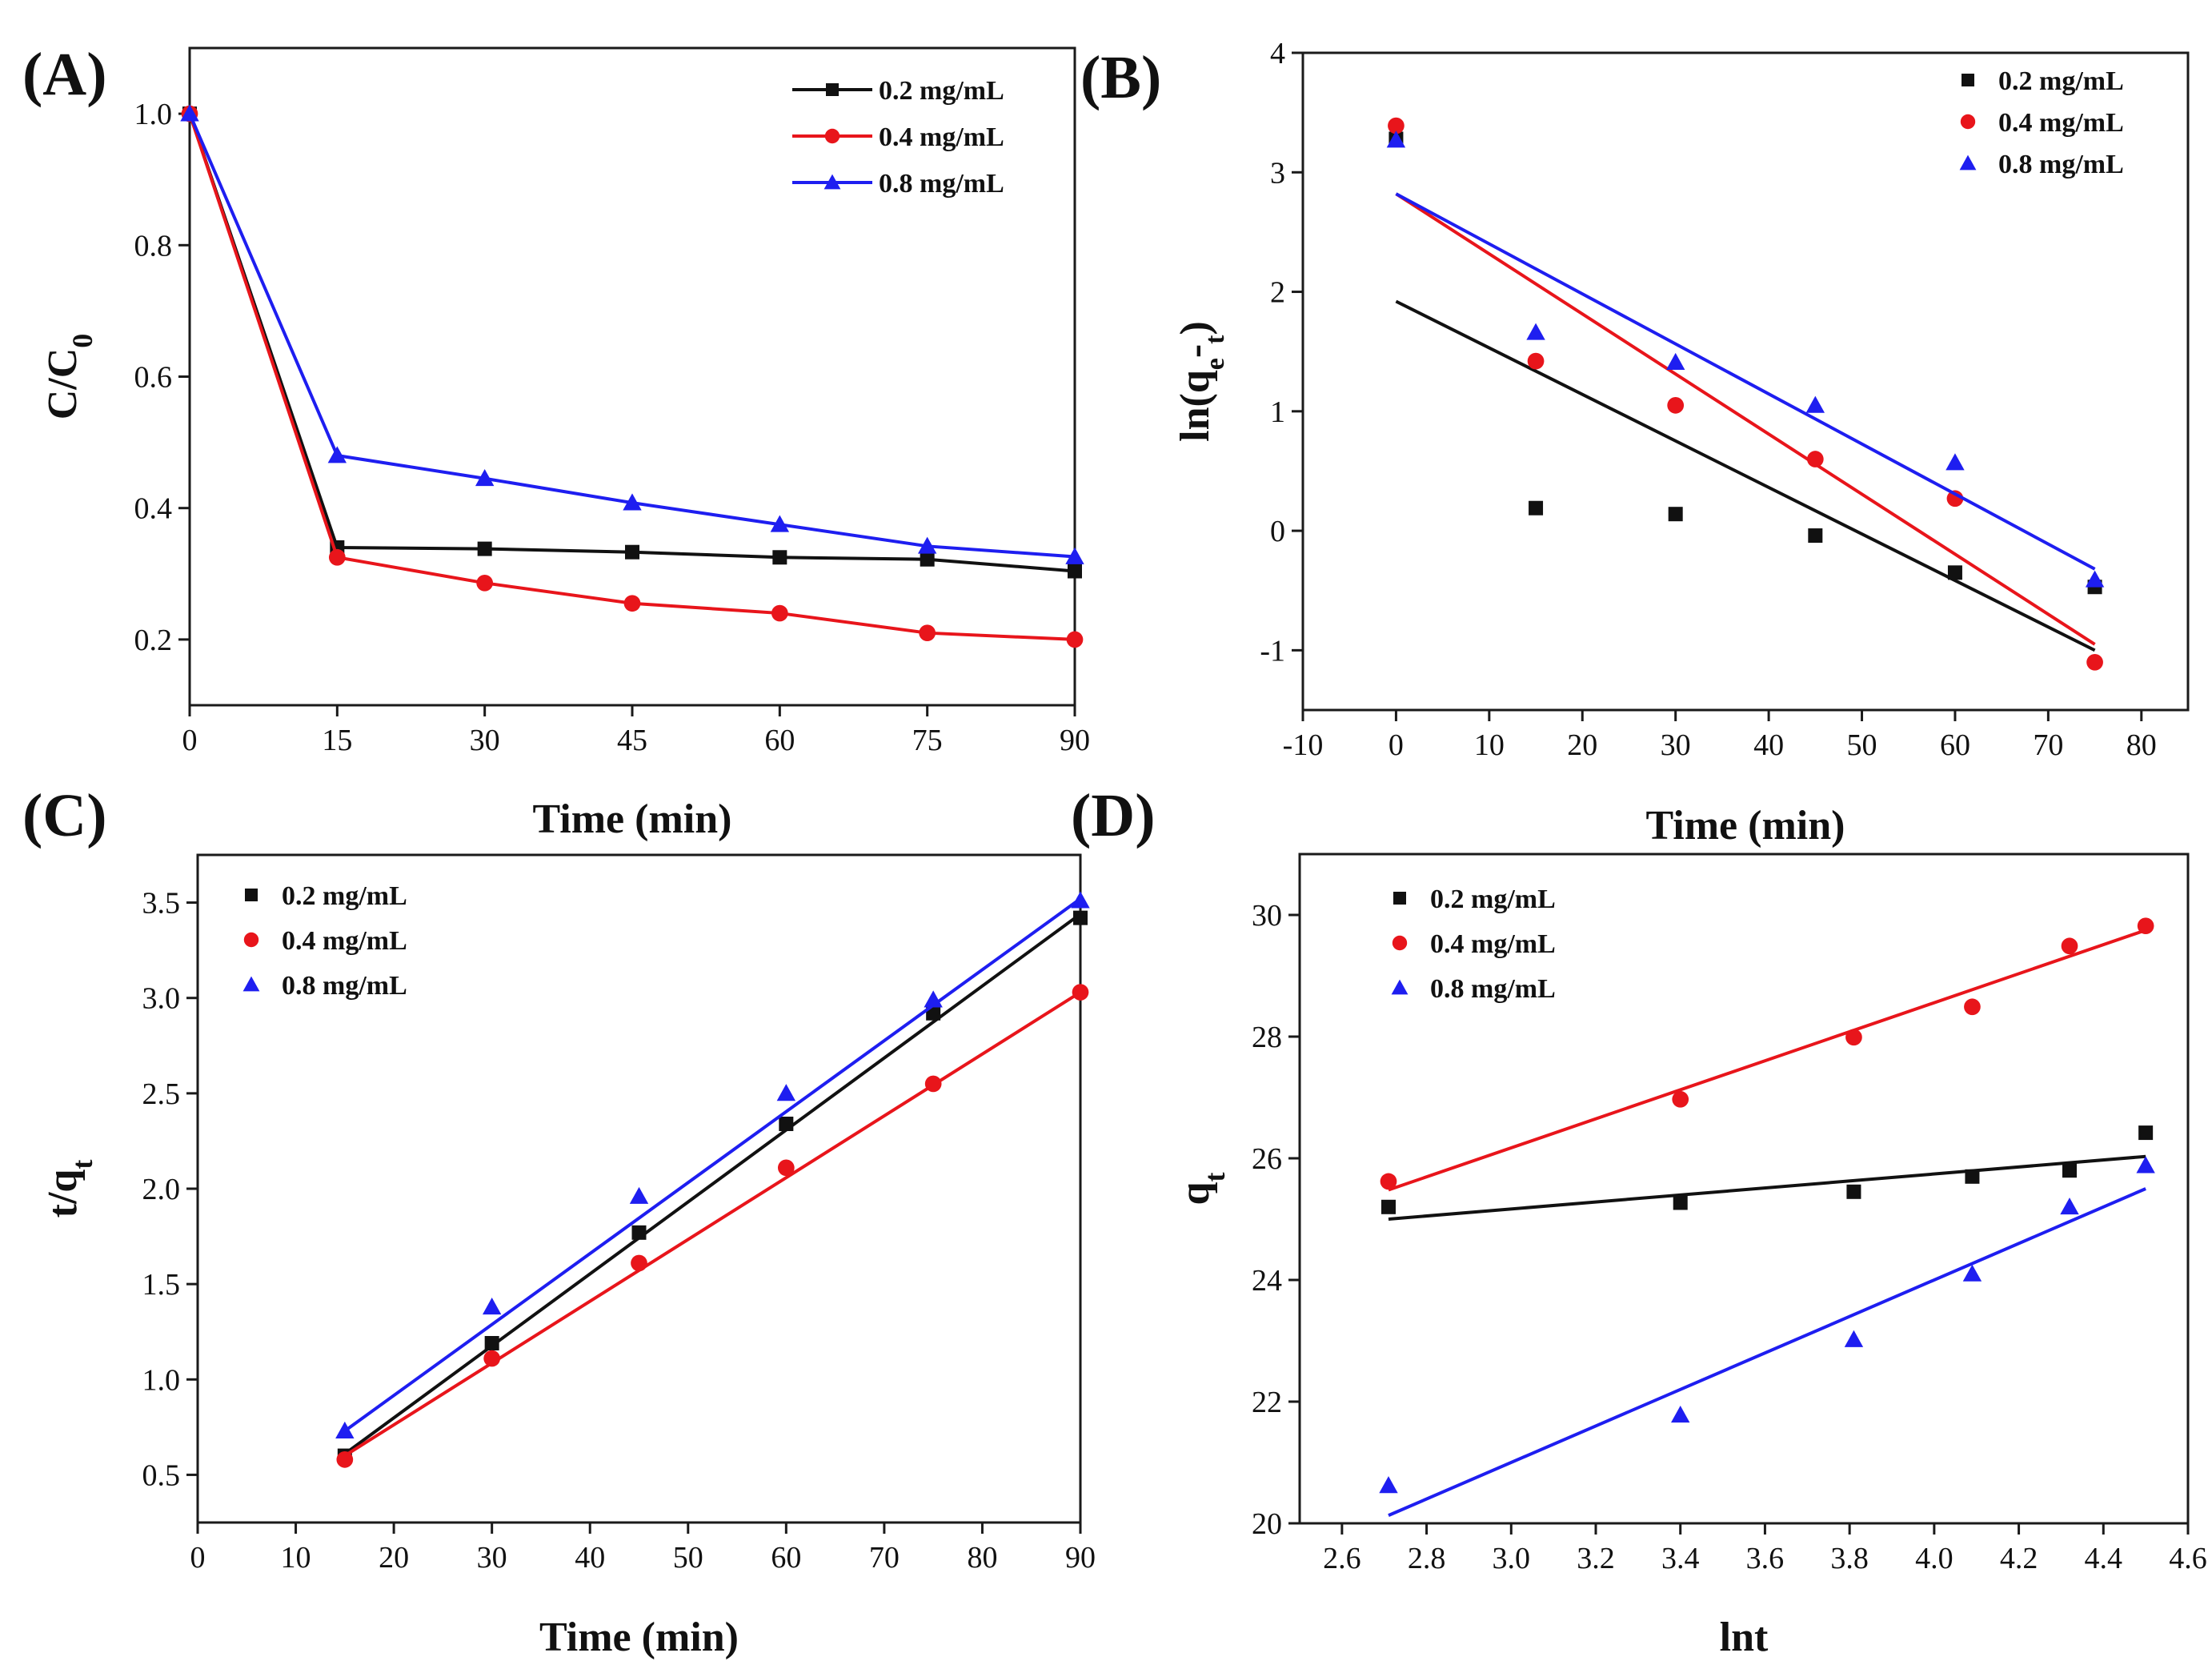  What do you see at coordinates (1512, 1559) in the screenshot?
I see `x-tick-label: 3.0` at bounding box center [1512, 1559].